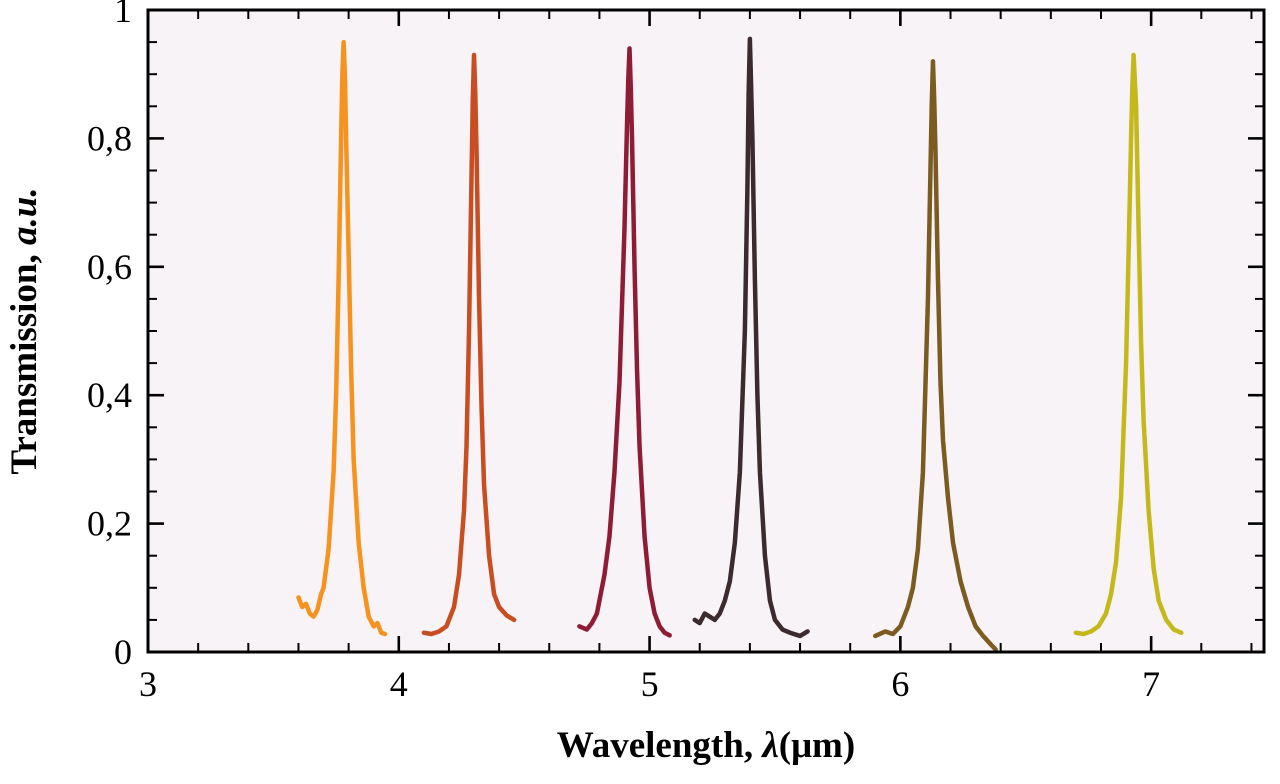 The width and height of the screenshot is (1280, 784). I want to click on x-axis-title-main: Wavelength,, so click(660, 745).